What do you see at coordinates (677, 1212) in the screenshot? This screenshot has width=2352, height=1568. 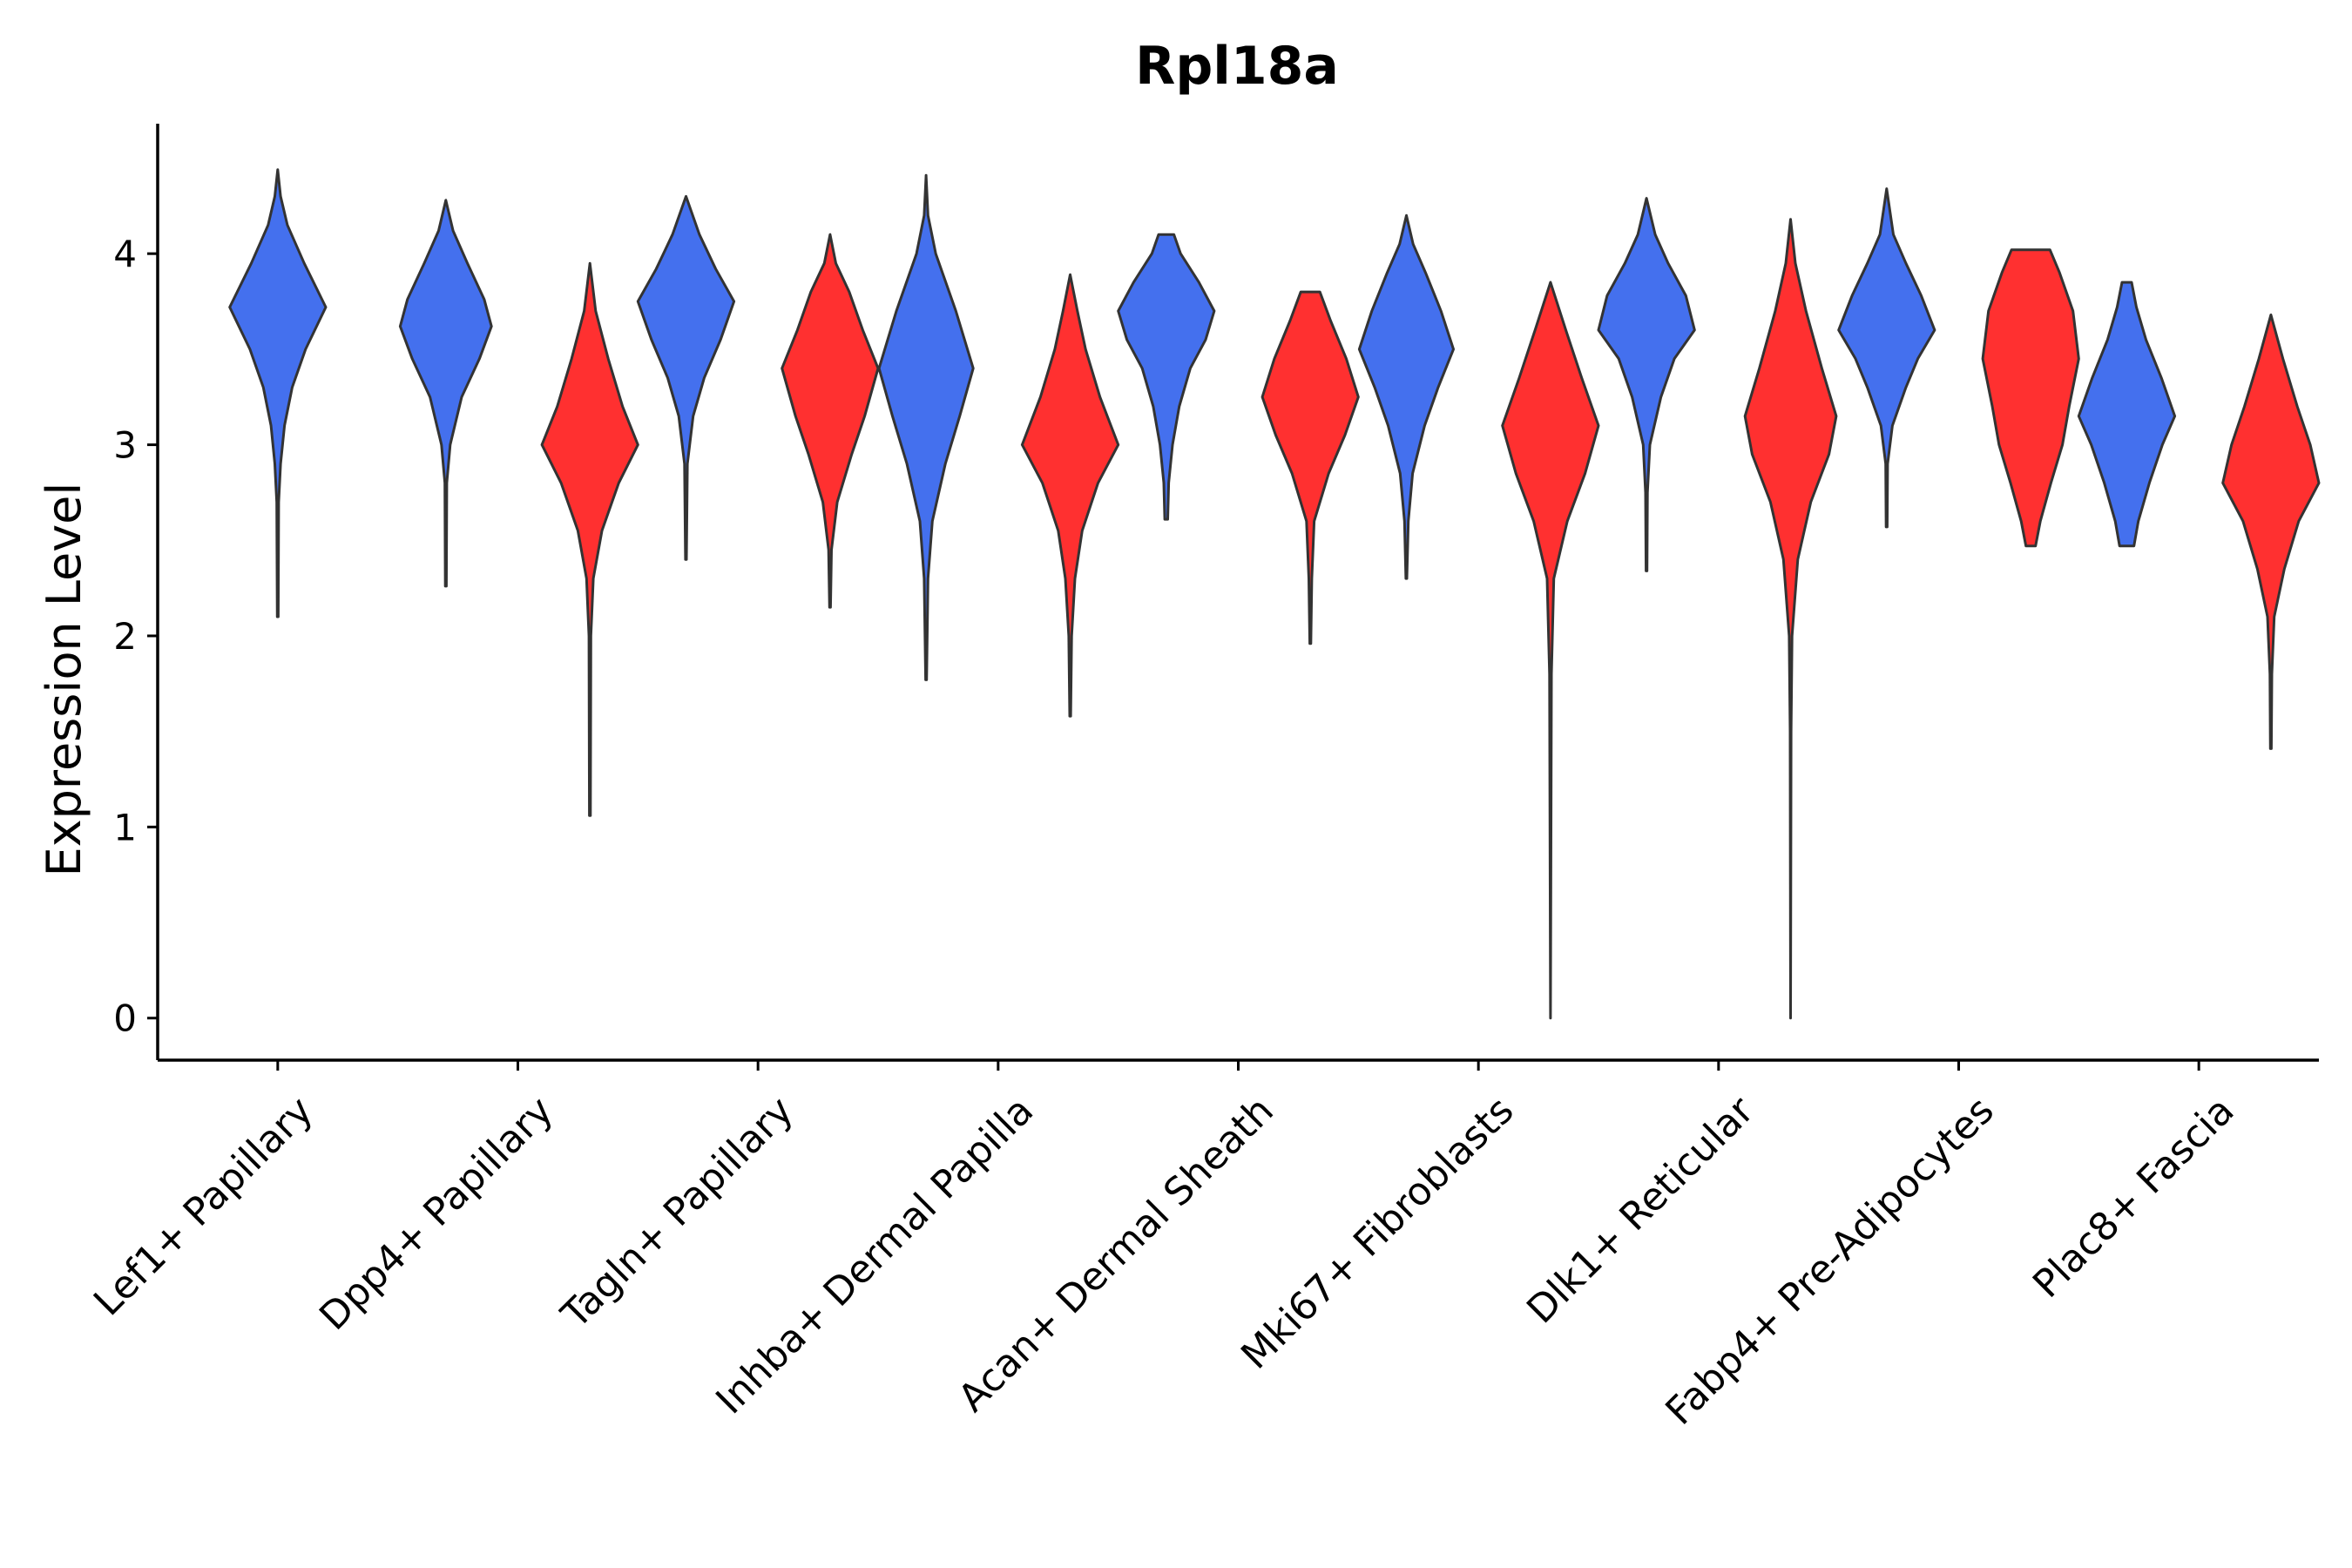 I see `x-tick-label-tagln-papillary: Tagln+ Papillary` at bounding box center [677, 1212].